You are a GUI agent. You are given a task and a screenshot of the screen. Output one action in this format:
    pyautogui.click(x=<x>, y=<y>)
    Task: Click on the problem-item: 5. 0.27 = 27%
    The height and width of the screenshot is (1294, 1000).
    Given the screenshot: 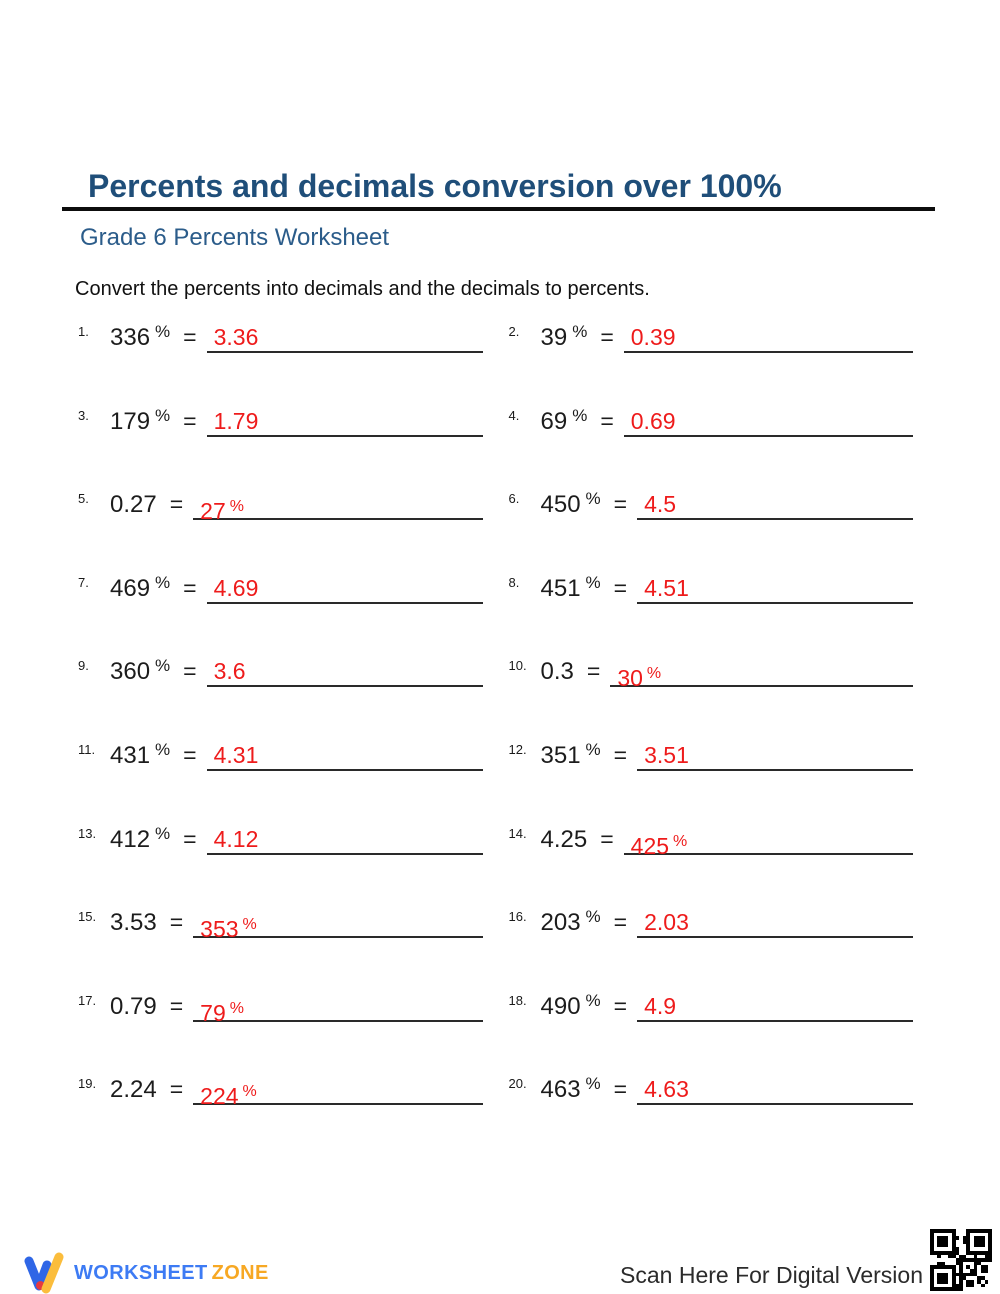 What is the action you would take?
    pyautogui.click(x=280, y=504)
    